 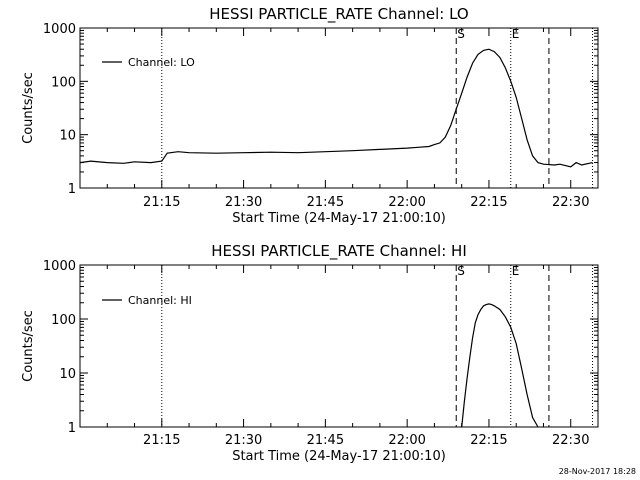 I want to click on chart-title: HESSI PARTICLE_RATE Channel: HI, so click(x=339, y=251).